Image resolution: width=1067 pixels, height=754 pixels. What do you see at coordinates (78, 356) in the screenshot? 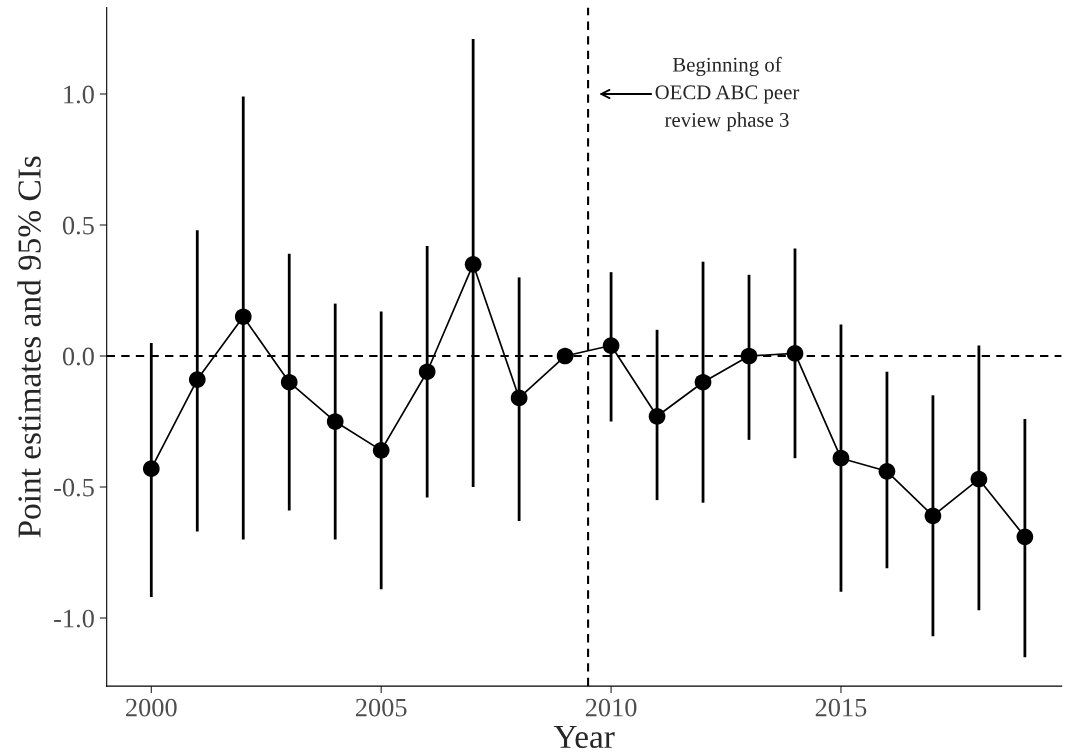
I see `y-tick-label: 0.0` at bounding box center [78, 356].